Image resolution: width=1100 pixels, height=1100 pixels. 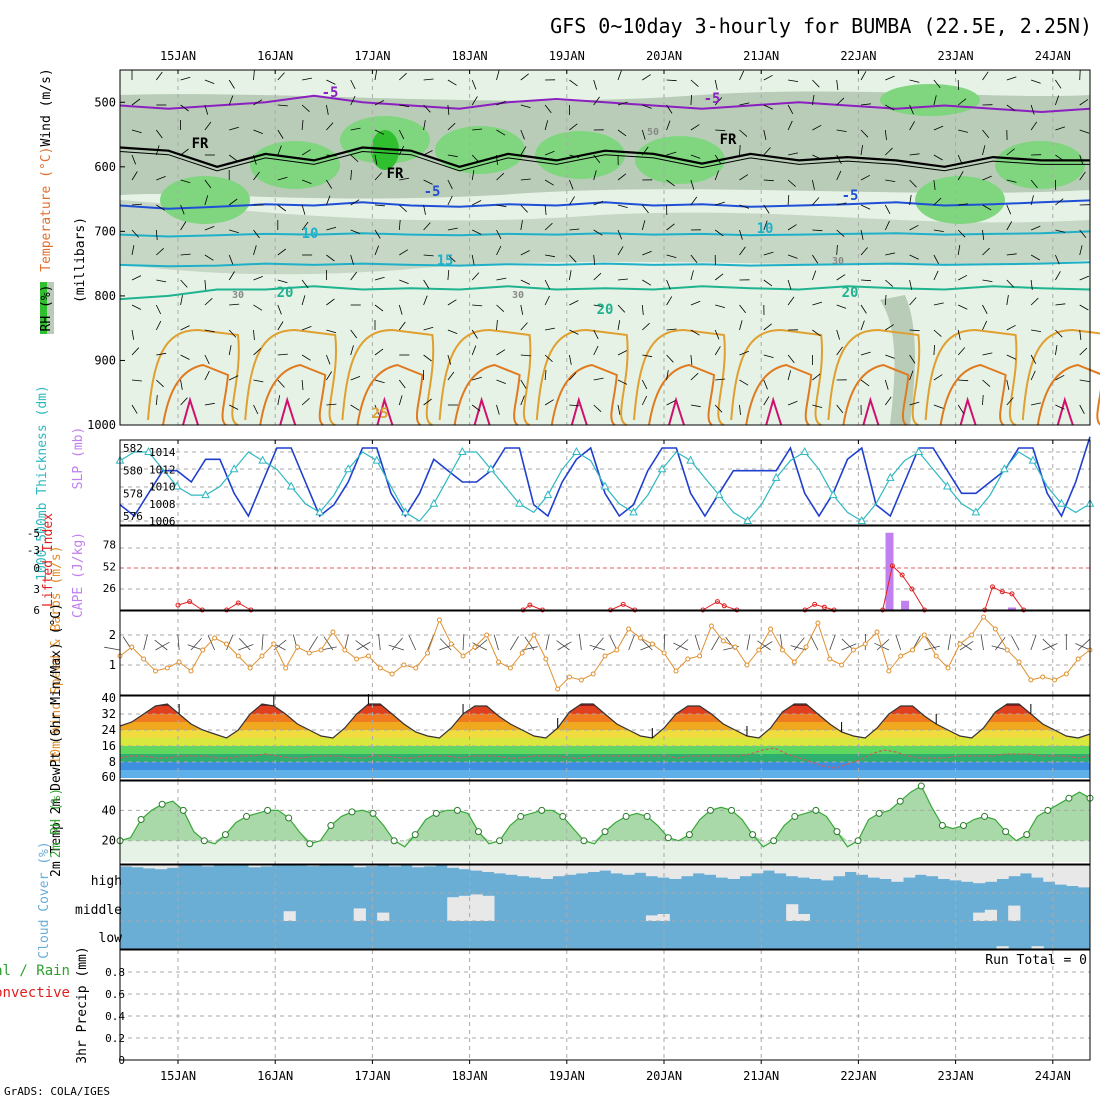 What do you see at coordinates (115, 972) in the screenshot?
I see `precip-tick-label: 0.8` at bounding box center [115, 972].